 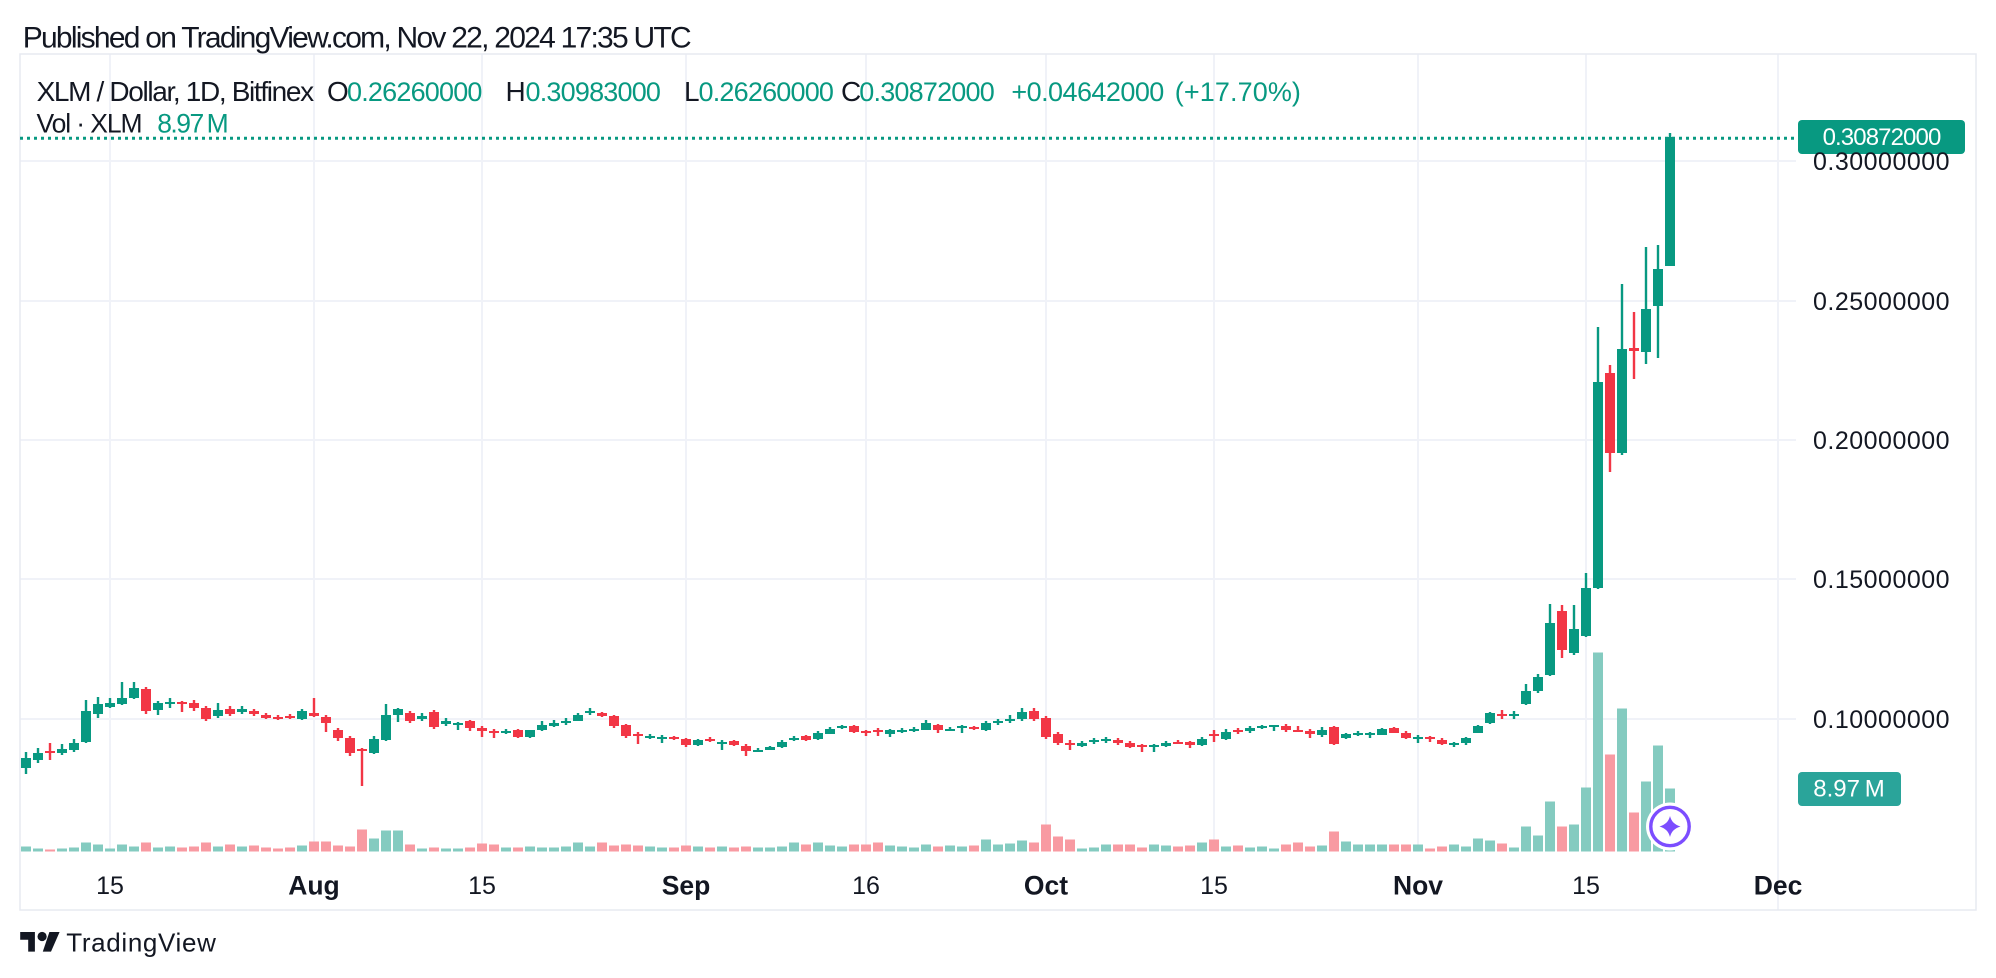 I want to click on svg-text: XLM / Dollar, 1D, Bitfinex, so click(x=175, y=91).